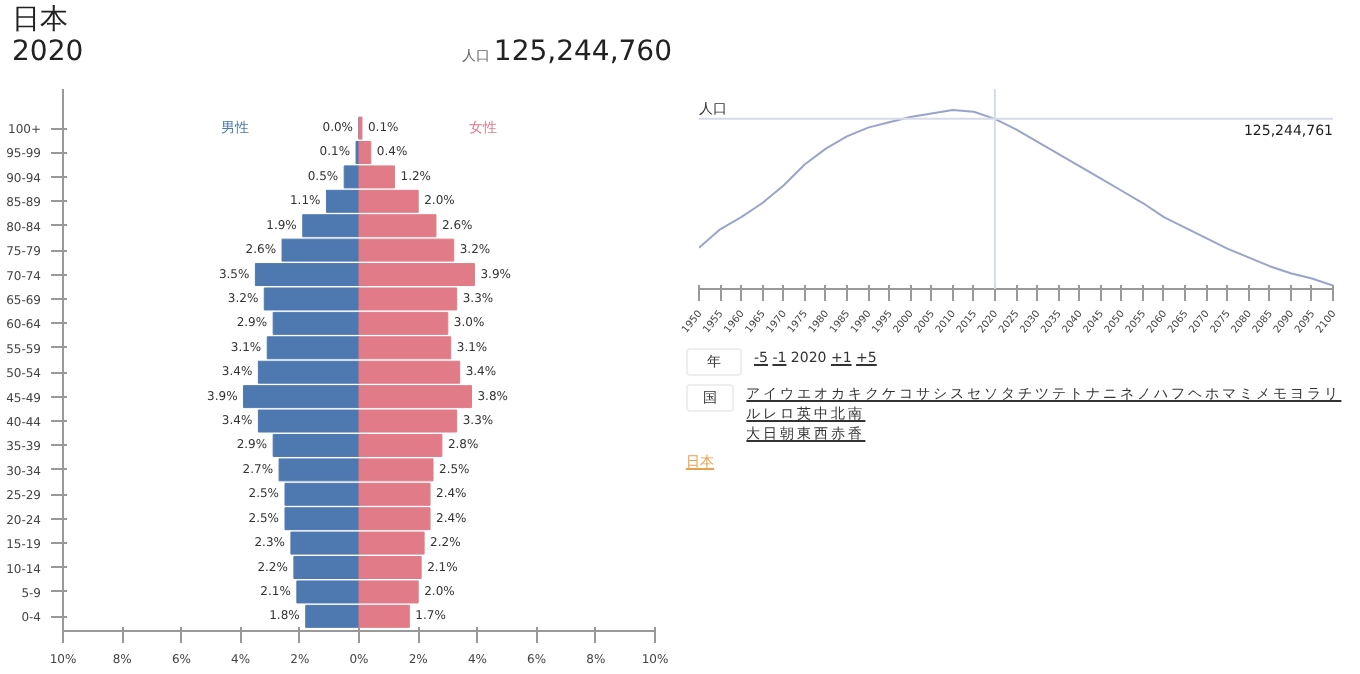 The height and width of the screenshot is (674, 1360). What do you see at coordinates (41, 20) in the screenshot?
I see `chart-title: 日本` at bounding box center [41, 20].